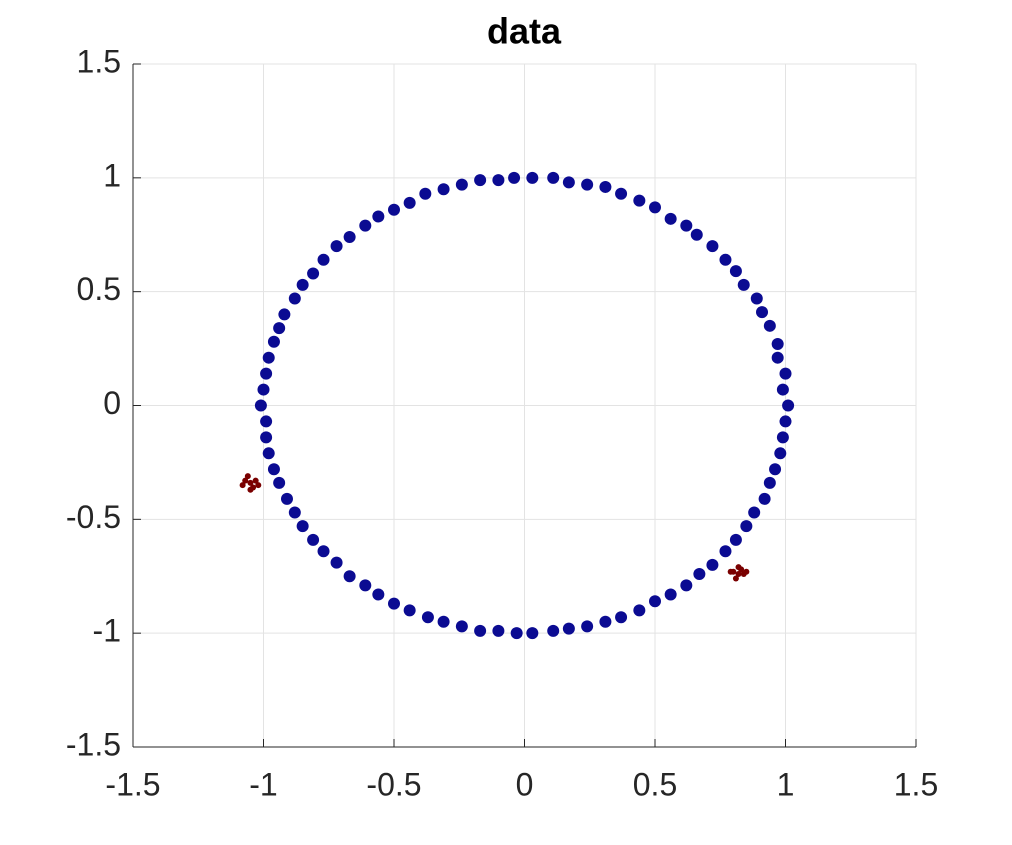 Image resolution: width=1012 pixels, height=845 pixels. What do you see at coordinates (916, 784) in the screenshot?
I see `x-tick-label: 1.5` at bounding box center [916, 784].